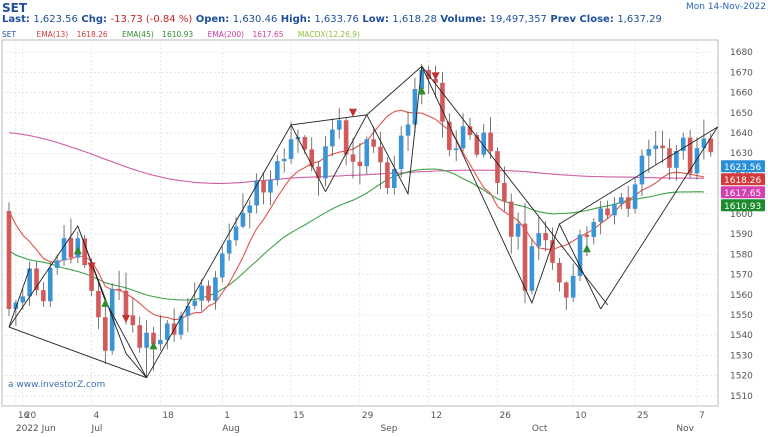  What do you see at coordinates (741, 296) in the screenshot?
I see `y-tick-label: 1560` at bounding box center [741, 296].